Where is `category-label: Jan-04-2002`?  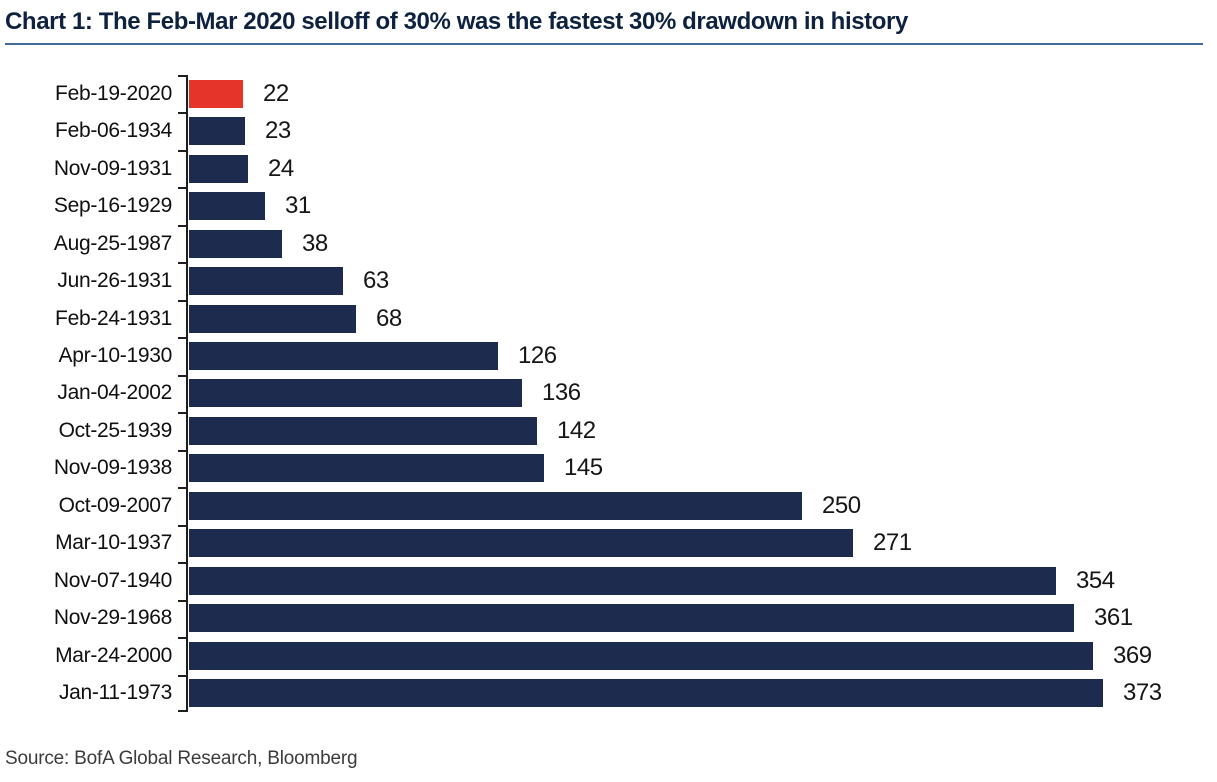 category-label: Jan-04-2002 is located at coordinates (114, 393).